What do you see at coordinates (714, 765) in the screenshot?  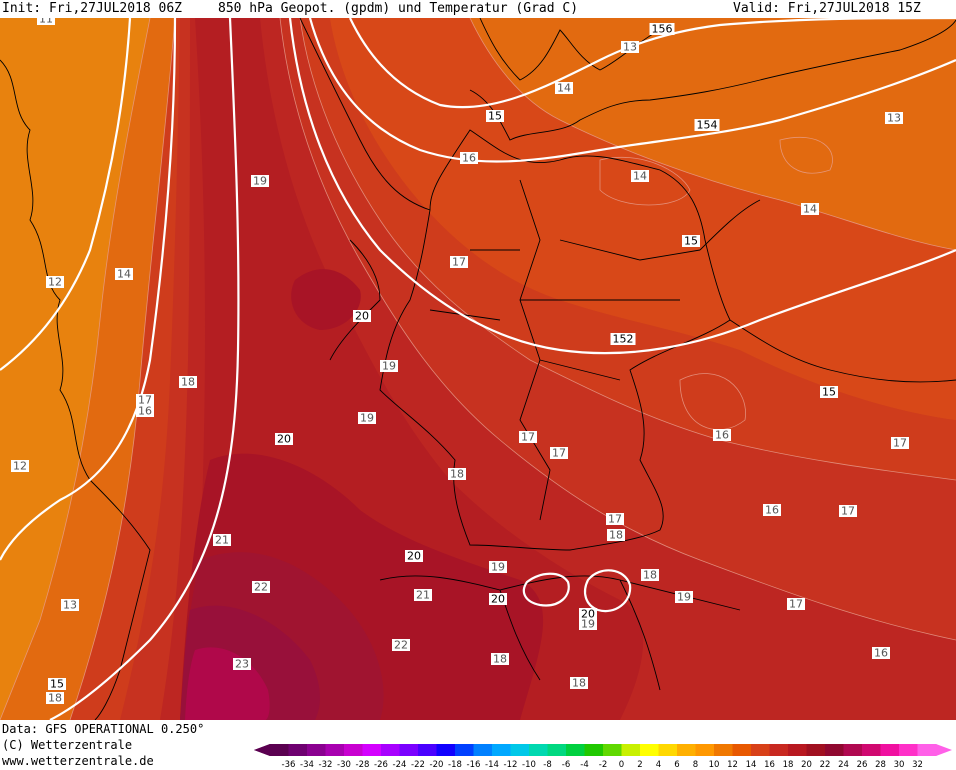 I see `scale-label: 10` at bounding box center [714, 765].